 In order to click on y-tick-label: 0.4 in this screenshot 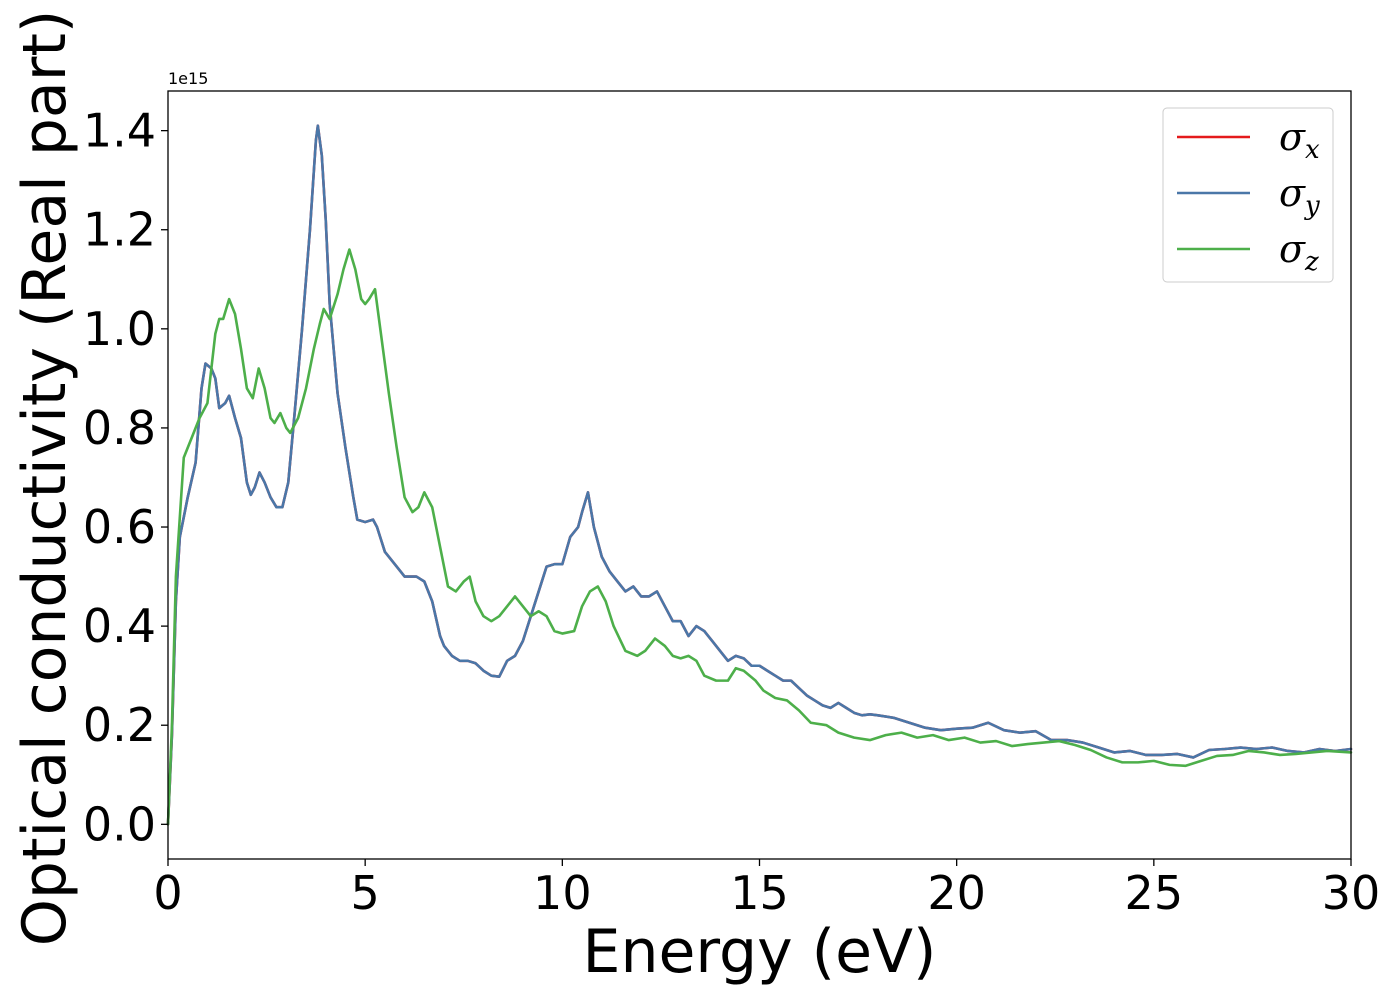, I will do `click(119, 626)`.